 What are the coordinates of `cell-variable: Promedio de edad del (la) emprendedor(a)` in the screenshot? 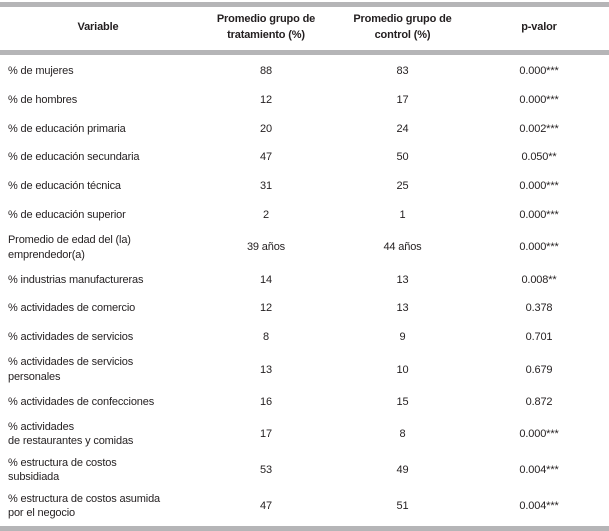 It's located at (69, 247).